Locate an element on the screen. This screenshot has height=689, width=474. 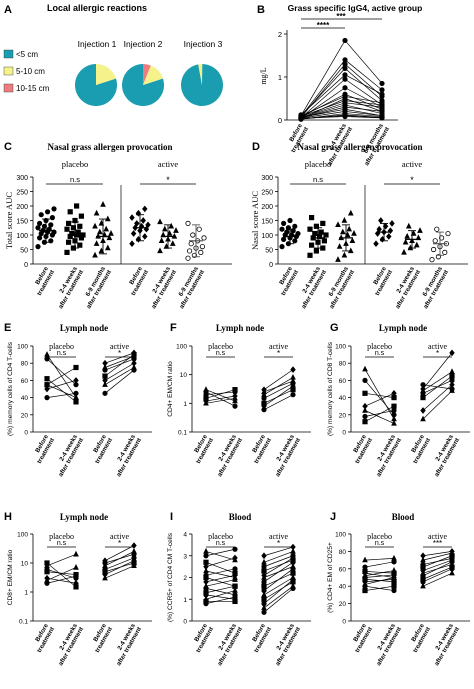
tick-label: 6-9 monthsafter treatment is located at coordinates (96, 287).